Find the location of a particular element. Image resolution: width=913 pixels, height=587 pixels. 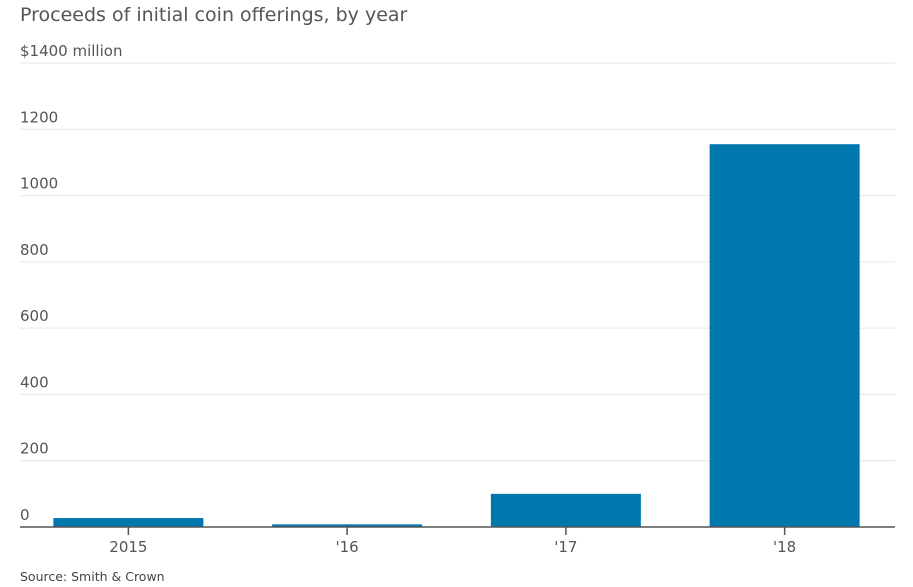

x-tick-label: 2015 is located at coordinates (128, 547).